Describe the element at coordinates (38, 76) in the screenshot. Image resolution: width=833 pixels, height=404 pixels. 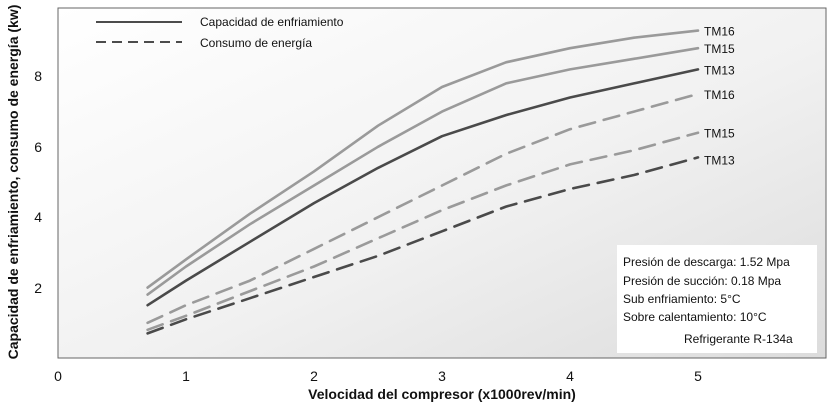
I see `y-tick-label: 8` at that location.